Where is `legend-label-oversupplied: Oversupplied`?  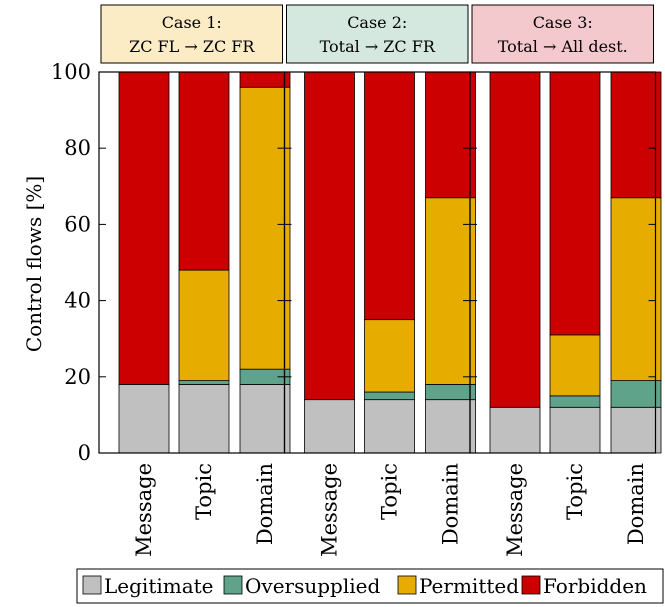 legend-label-oversupplied: Oversupplied is located at coordinates (312, 586).